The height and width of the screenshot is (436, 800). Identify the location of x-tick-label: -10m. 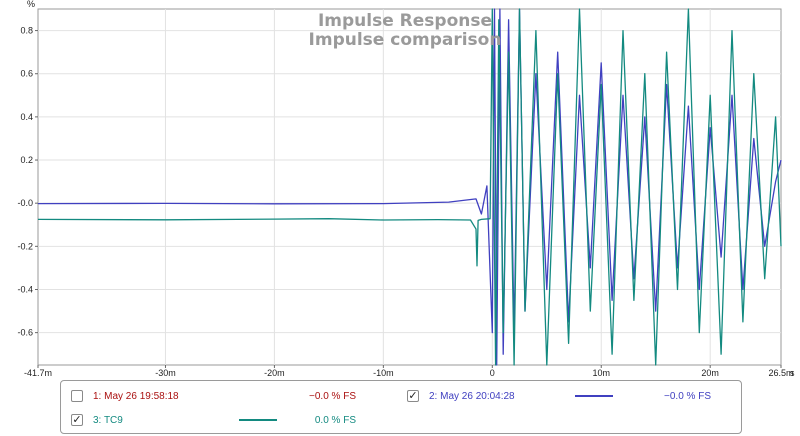
(383, 373).